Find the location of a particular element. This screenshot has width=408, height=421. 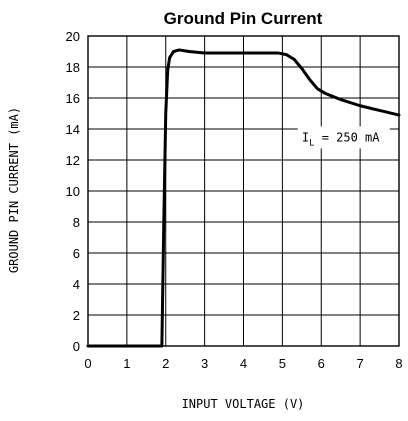

x-axis-title: INPUT VOLTAGE (V) is located at coordinates (243, 404).